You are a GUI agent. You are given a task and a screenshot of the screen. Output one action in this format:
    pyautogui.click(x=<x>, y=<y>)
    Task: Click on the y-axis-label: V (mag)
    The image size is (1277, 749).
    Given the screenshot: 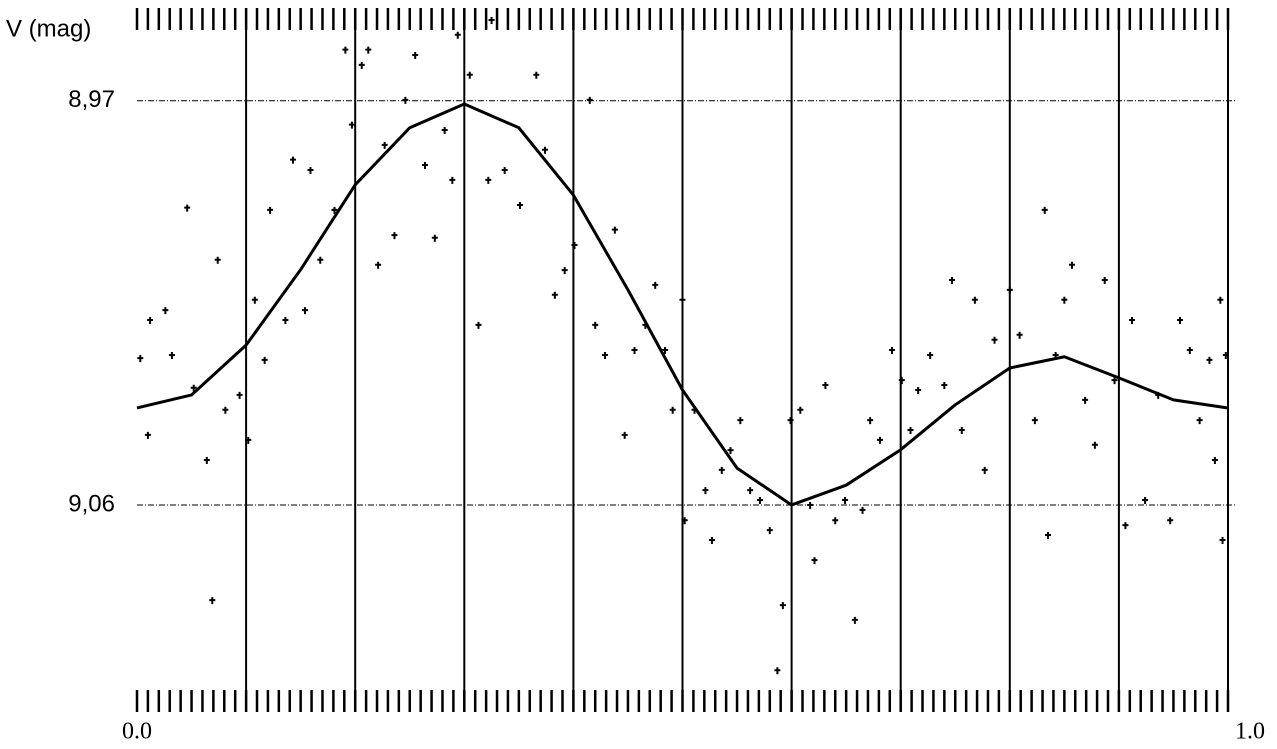 What is the action you would take?
    pyautogui.click(x=48, y=28)
    